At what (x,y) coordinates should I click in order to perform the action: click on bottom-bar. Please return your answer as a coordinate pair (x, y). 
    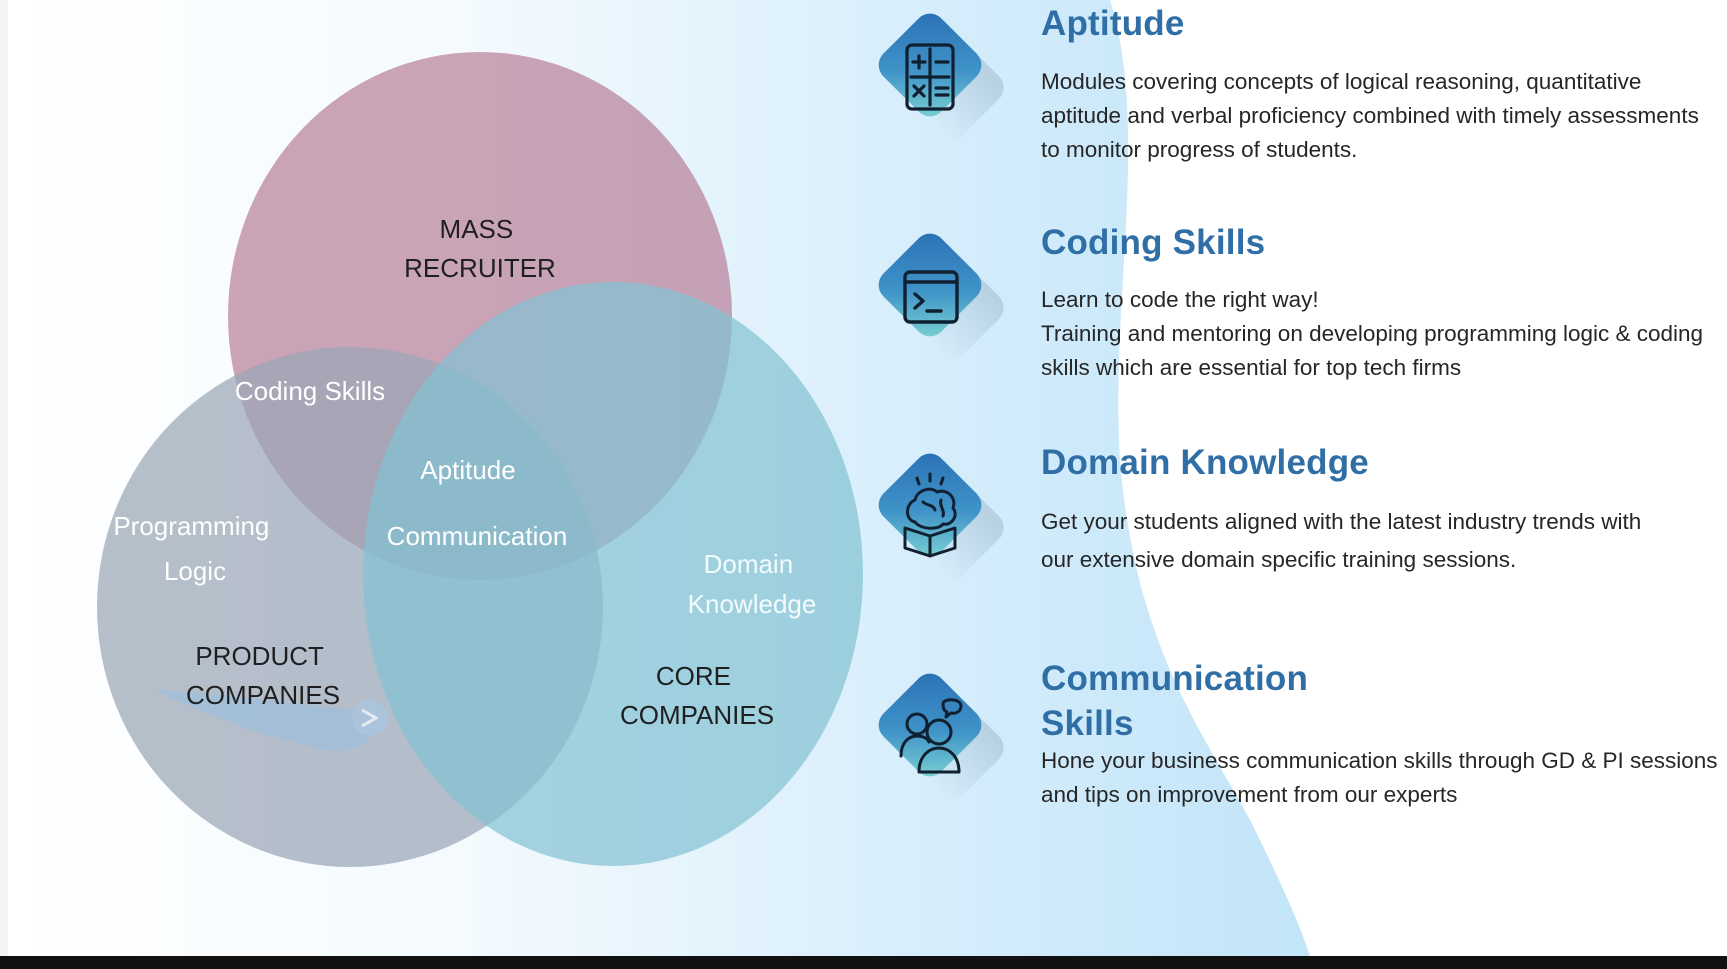
    Looking at the image, I should click on (863, 962).